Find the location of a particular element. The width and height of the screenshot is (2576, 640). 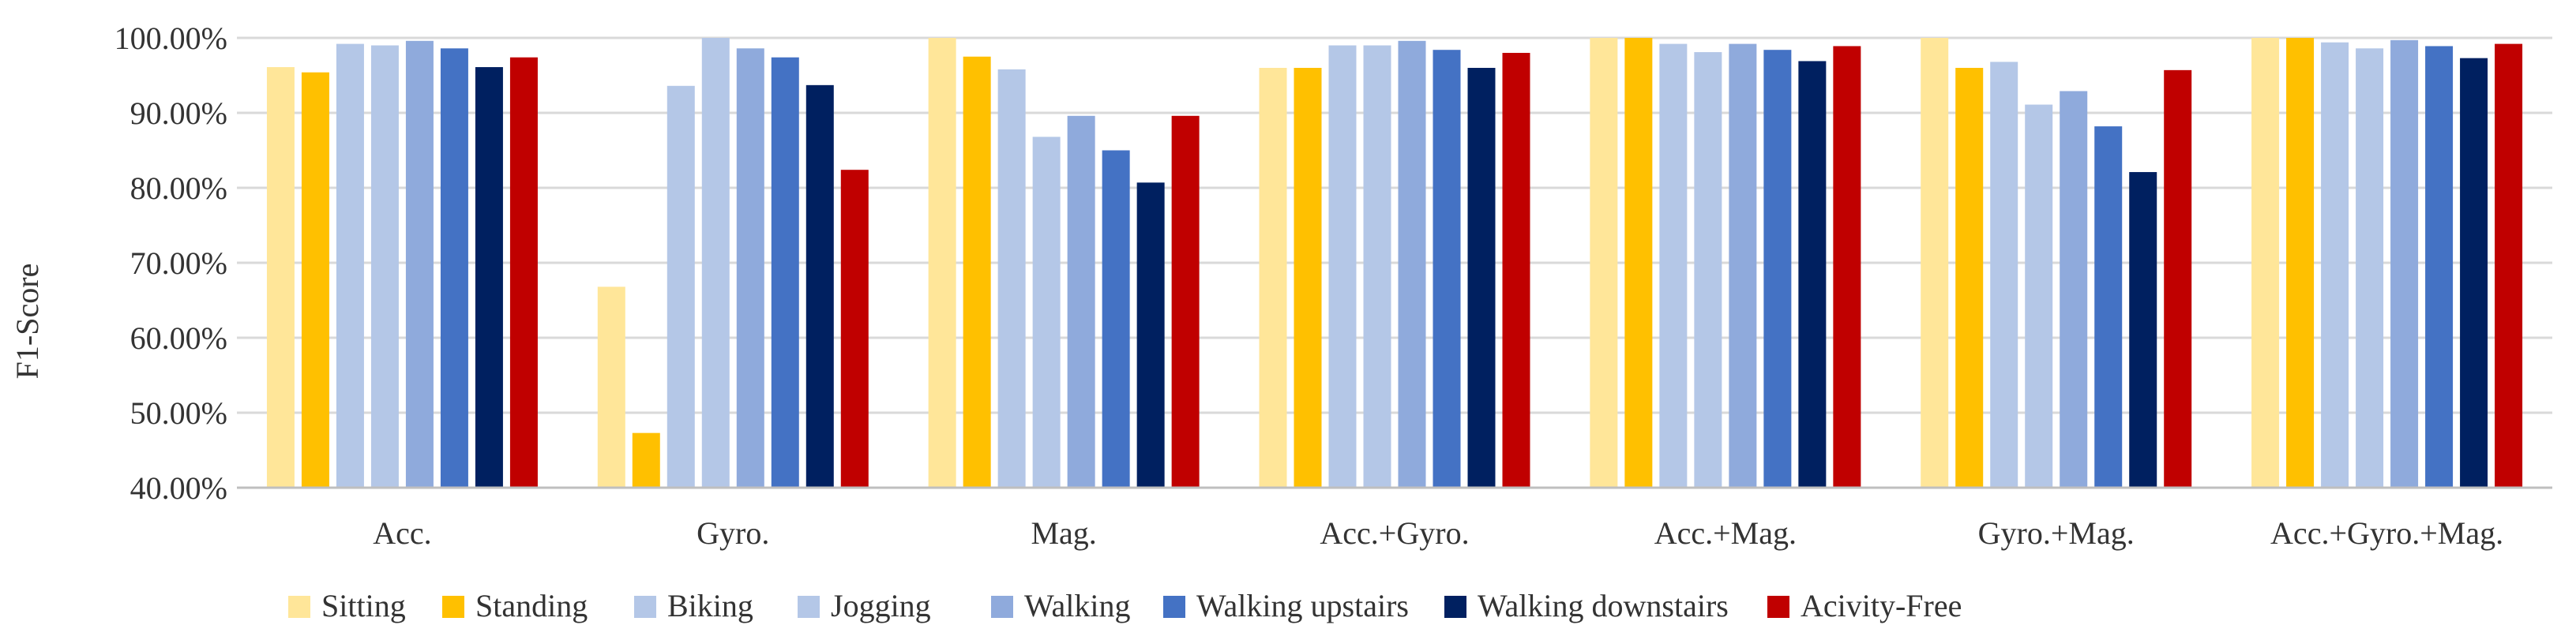

x-tick-label: Gyro.+Mag. is located at coordinates (2056, 533).